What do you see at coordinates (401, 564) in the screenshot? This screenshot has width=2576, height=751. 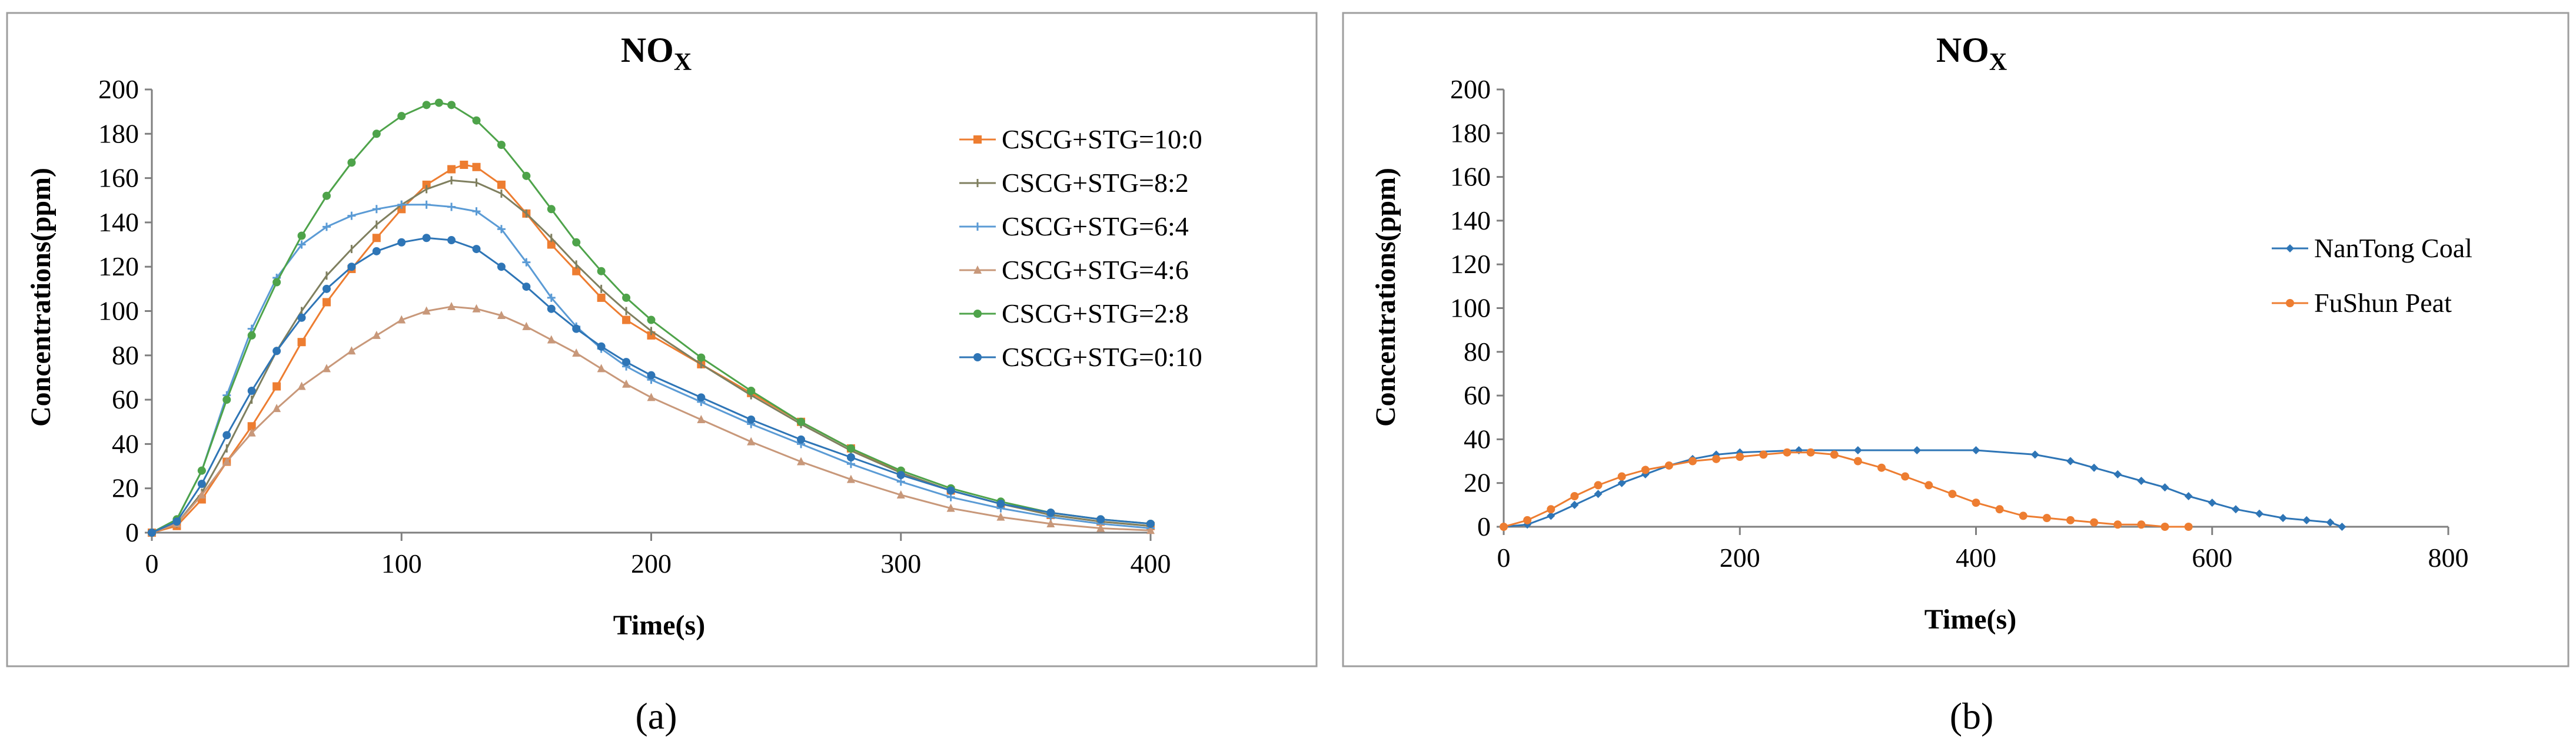 I see `panel-a-x-tick-label: 100` at bounding box center [401, 564].